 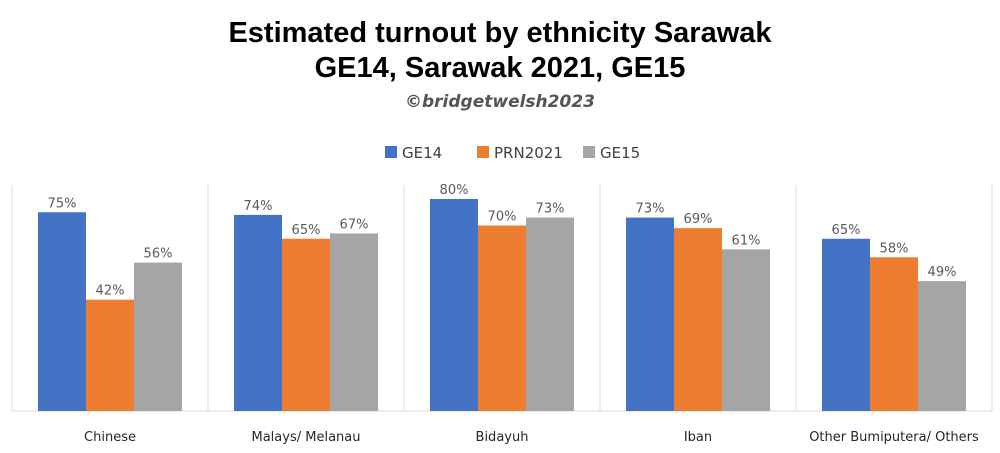 I want to click on bar-ge14-other-bumiputera-others, so click(x=846, y=324).